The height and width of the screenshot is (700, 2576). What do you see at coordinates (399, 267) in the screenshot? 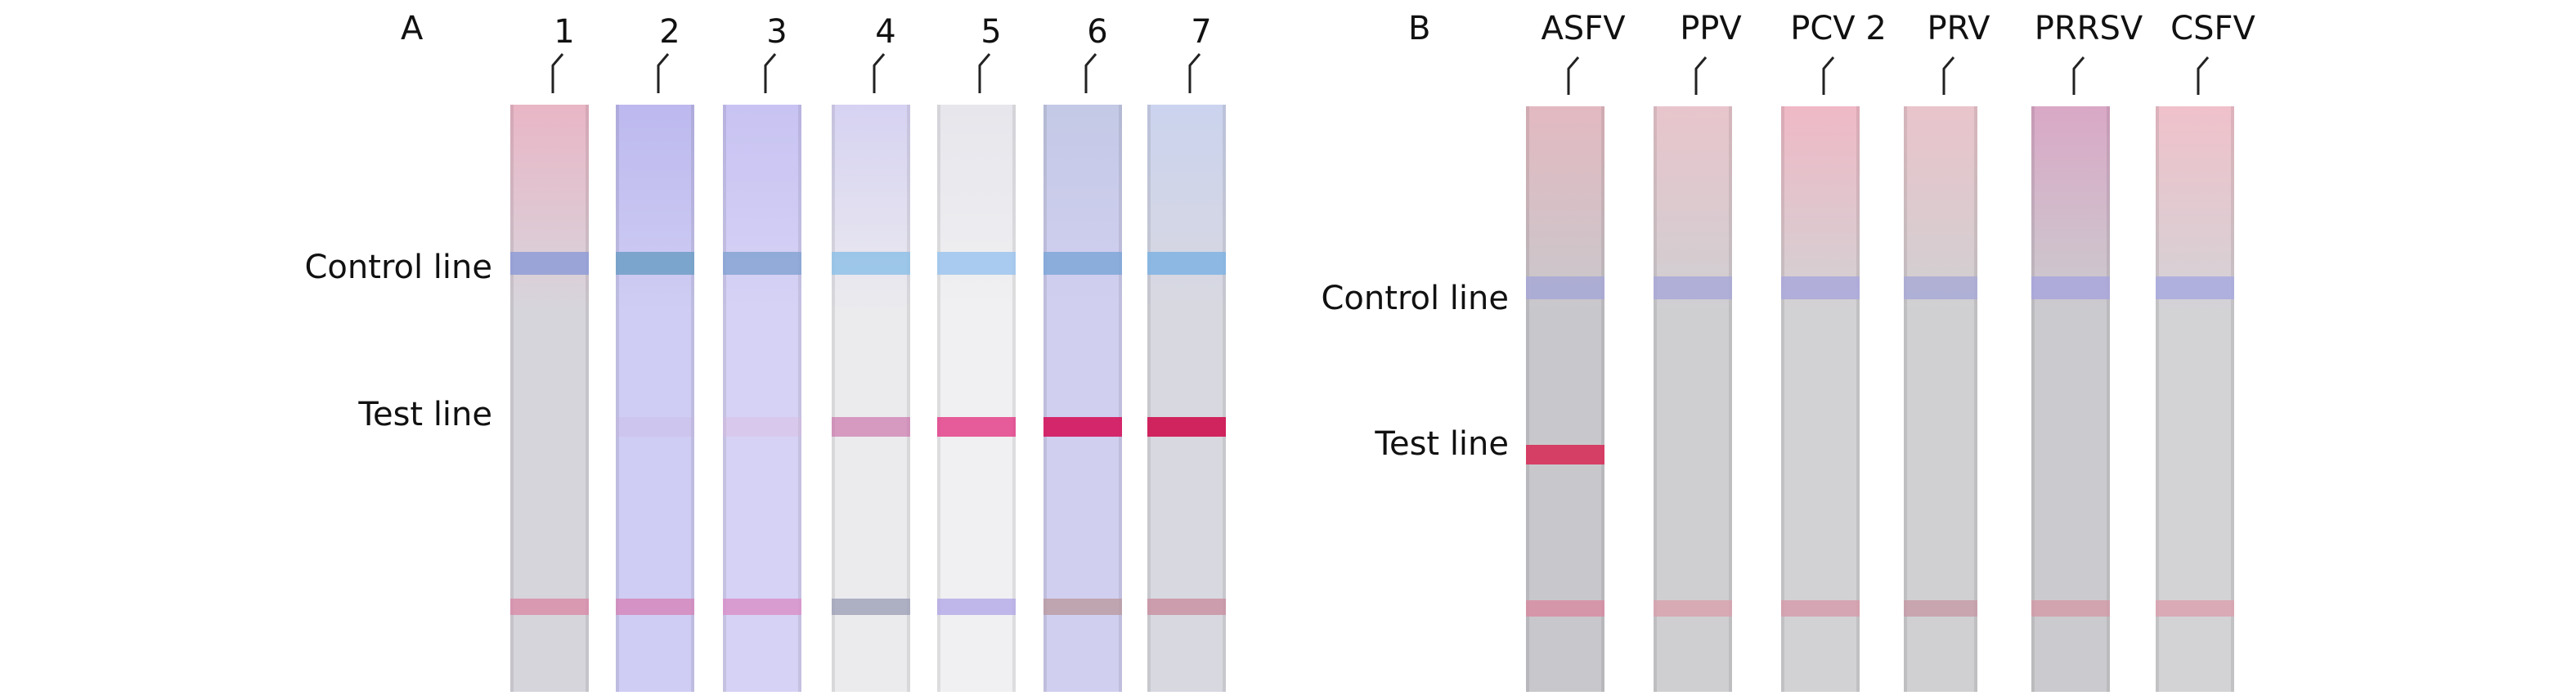
I see `panel-a-control-line-label: Control line` at bounding box center [399, 267].